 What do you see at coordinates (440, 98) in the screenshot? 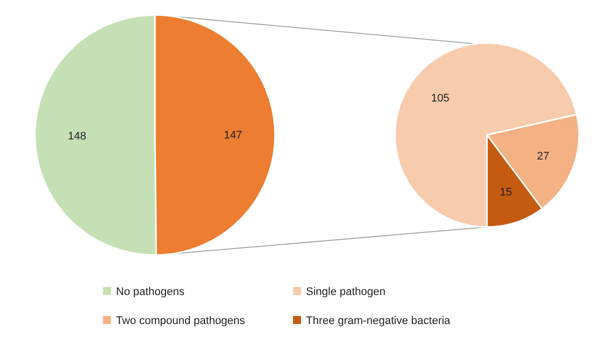
I see `data-label: 105` at bounding box center [440, 98].